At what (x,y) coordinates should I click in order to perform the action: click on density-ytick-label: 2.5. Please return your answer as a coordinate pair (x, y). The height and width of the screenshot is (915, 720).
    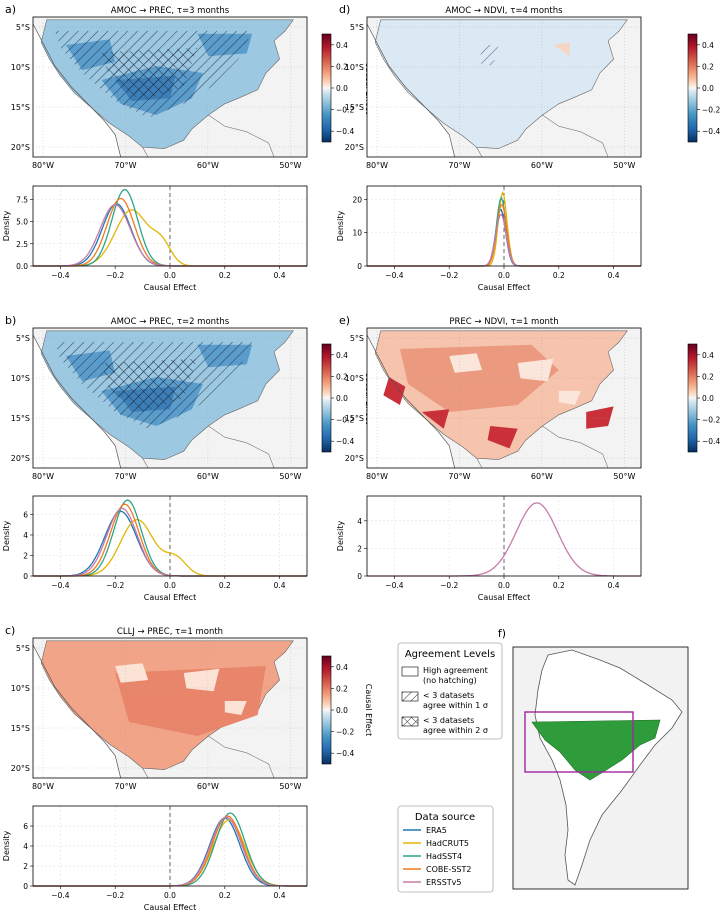
    Looking at the image, I should click on (22, 244).